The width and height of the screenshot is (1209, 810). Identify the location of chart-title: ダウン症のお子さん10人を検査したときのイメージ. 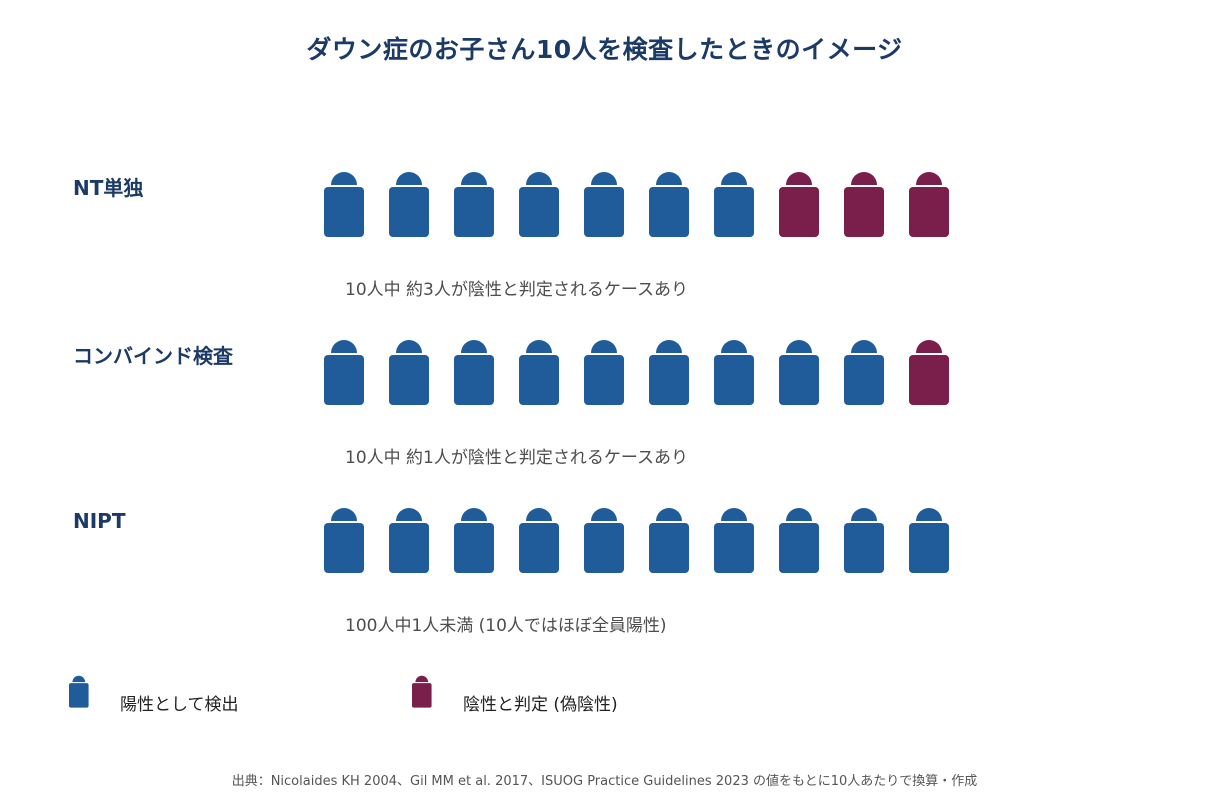
(604, 49).